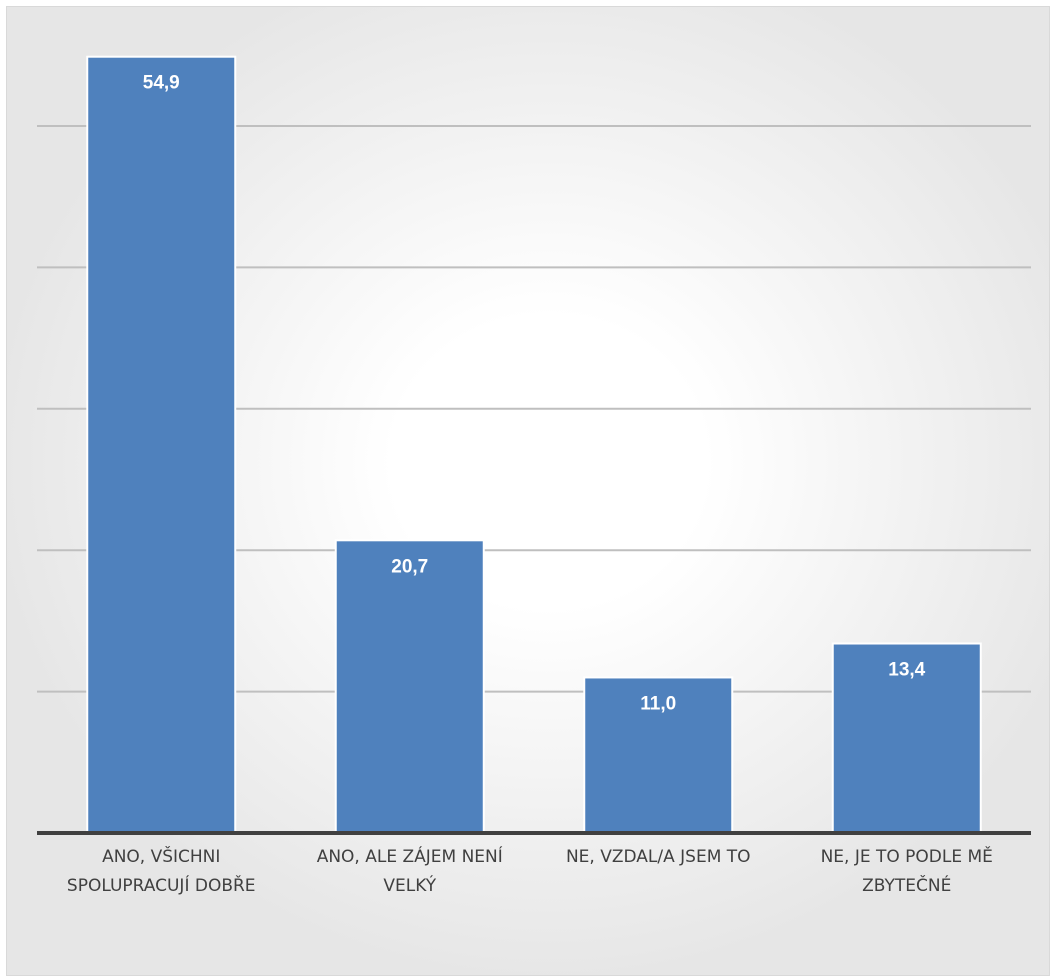 Image resolution: width=1050 pixels, height=977 pixels. What do you see at coordinates (161, 870) in the screenshot?
I see `category-label-1: ANO, VŠICHNI SPOLUPRACUJÍ DOBŘE` at bounding box center [161, 870].